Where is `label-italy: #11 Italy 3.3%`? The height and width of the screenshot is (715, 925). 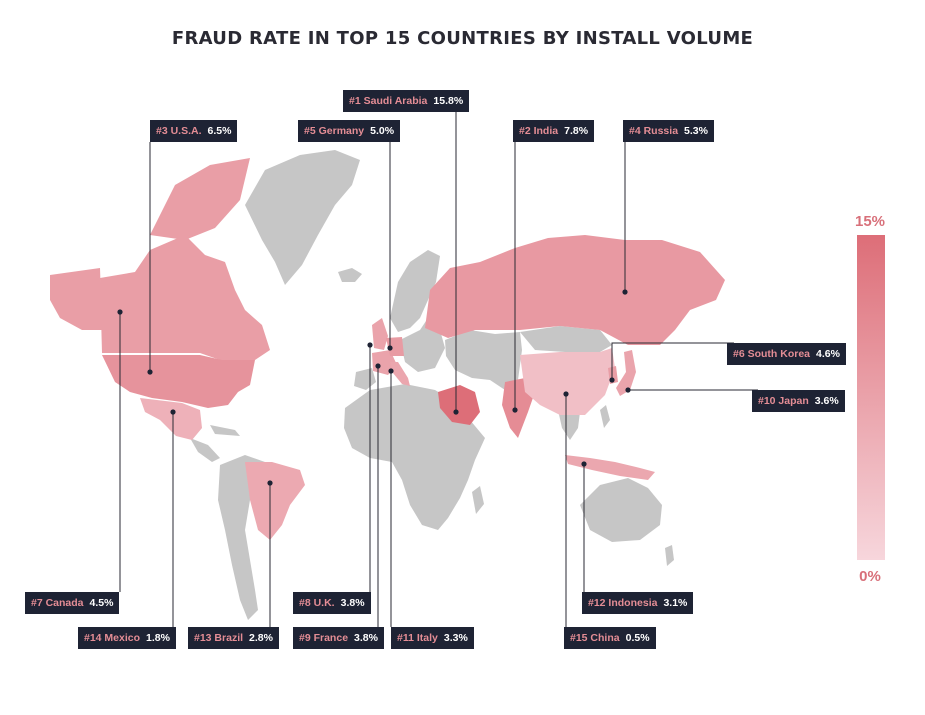 label-italy: #11 Italy 3.3% is located at coordinates (432, 638).